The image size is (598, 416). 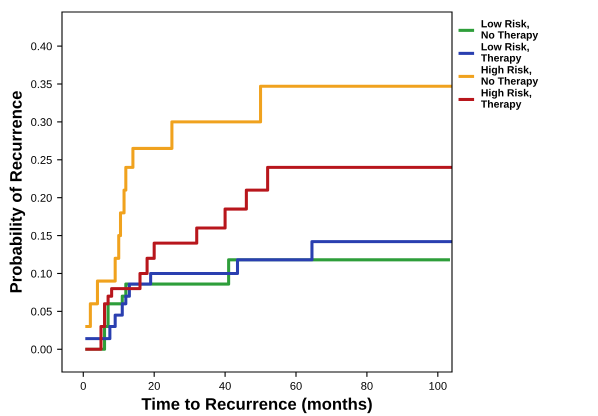 I want to click on x-axis-title: Time to Recurrence (months), so click(x=257, y=406).